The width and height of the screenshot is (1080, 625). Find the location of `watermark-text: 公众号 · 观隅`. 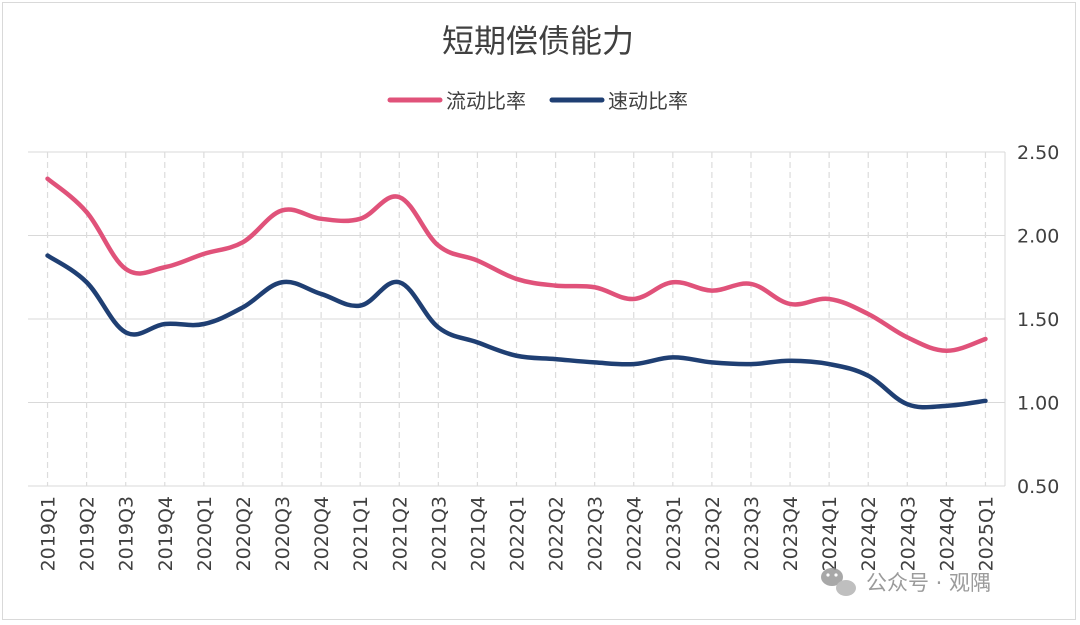

watermark-text: 公众号 · 观隅 is located at coordinates (928, 583).